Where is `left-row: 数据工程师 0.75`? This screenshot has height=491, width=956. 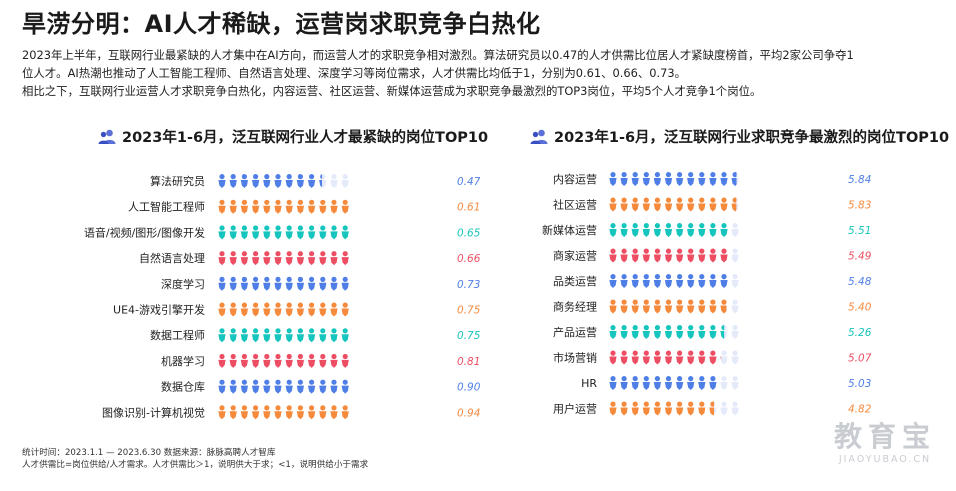
left-row: 数据工程师 0.75 is located at coordinates (315, 335).